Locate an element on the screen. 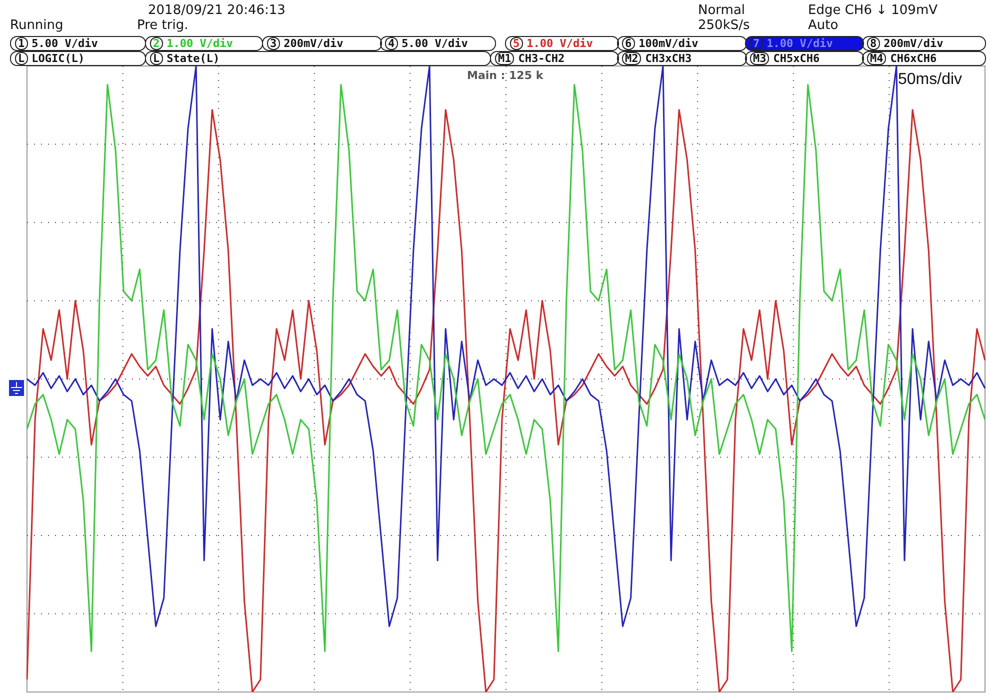  text: M2 CH3xCH3 is located at coordinates (658, 58).